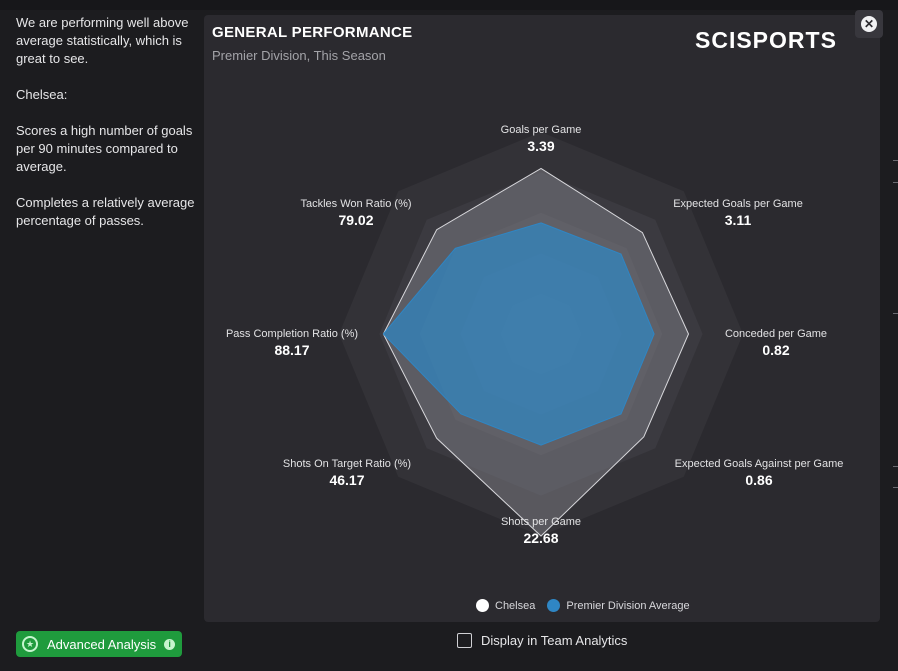  What do you see at coordinates (541, 522) in the screenshot?
I see `axis-name: Shots per Game` at bounding box center [541, 522].